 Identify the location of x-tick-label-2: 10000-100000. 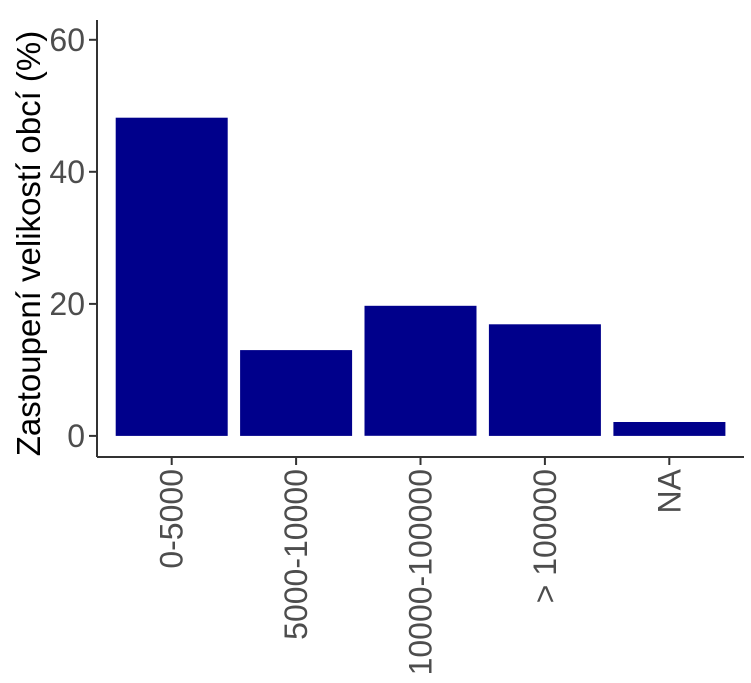
(421, 572).